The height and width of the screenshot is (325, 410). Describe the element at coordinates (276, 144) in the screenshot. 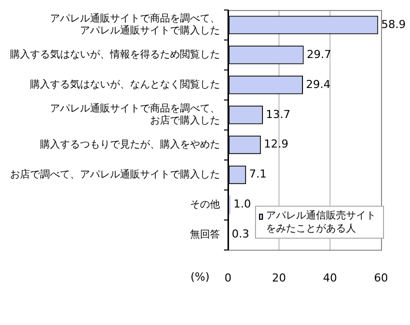

I see `text: 12.9` at that location.